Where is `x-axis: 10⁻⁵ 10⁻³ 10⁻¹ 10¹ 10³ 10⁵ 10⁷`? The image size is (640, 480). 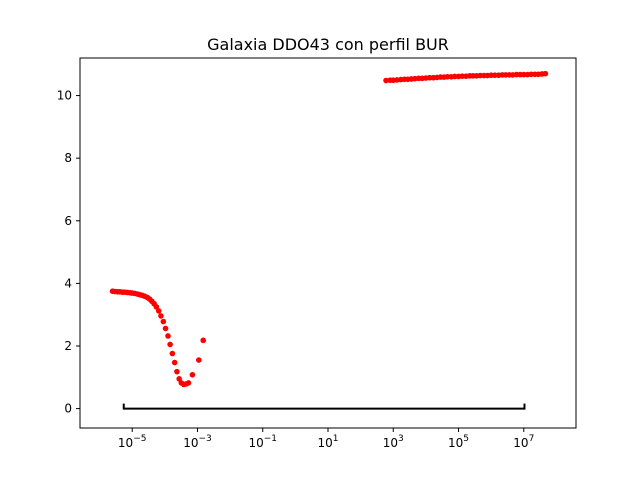 x-axis: 10⁻⁵ 10⁻³ 10⁻¹ 10¹ 10³ 10⁵ 10⁷ is located at coordinates (326, 439).